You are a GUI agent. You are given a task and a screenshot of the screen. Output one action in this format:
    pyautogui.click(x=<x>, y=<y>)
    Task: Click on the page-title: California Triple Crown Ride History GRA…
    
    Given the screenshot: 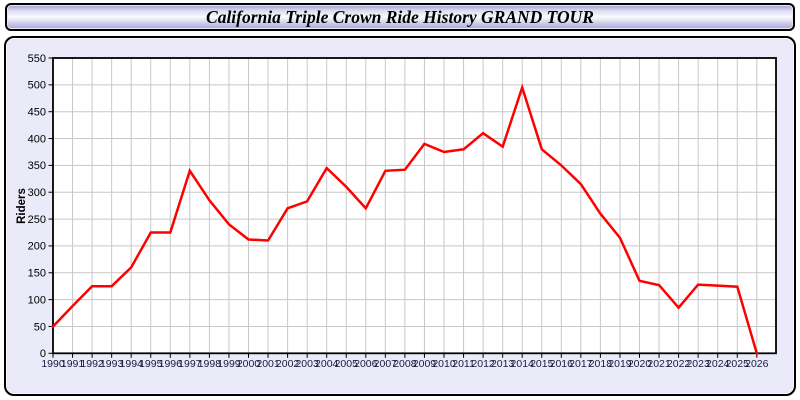 What is the action you would take?
    pyautogui.click(x=400, y=16)
    